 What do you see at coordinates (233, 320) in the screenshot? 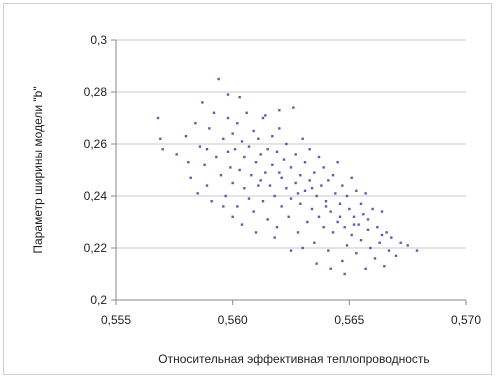
I see `x-tick-label: 0,560` at bounding box center [233, 320].